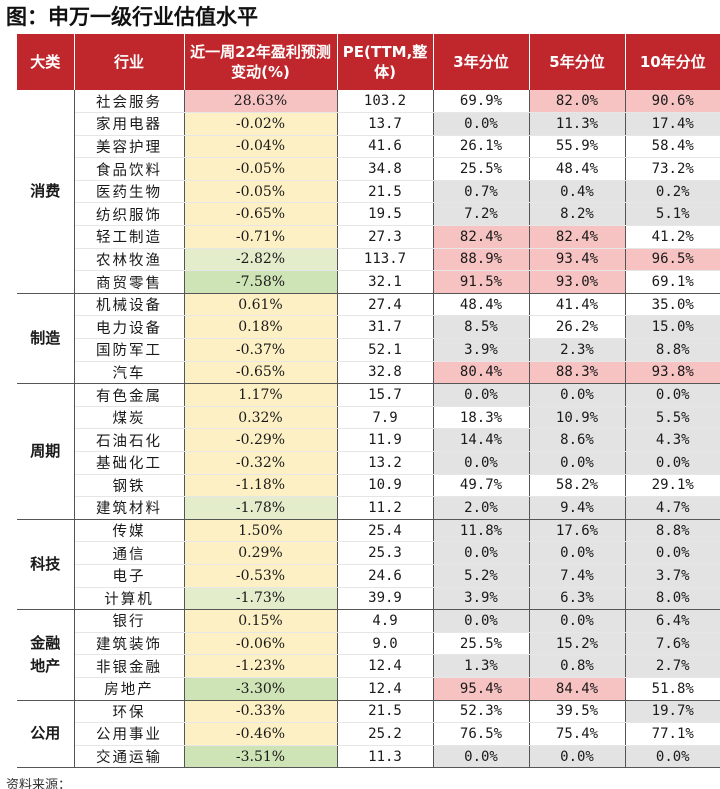 Image resolution: width=720 pixels, height=789 pixels. What do you see at coordinates (261, 102) in the screenshot?
I see `change-cell: 28.63%` at bounding box center [261, 102].